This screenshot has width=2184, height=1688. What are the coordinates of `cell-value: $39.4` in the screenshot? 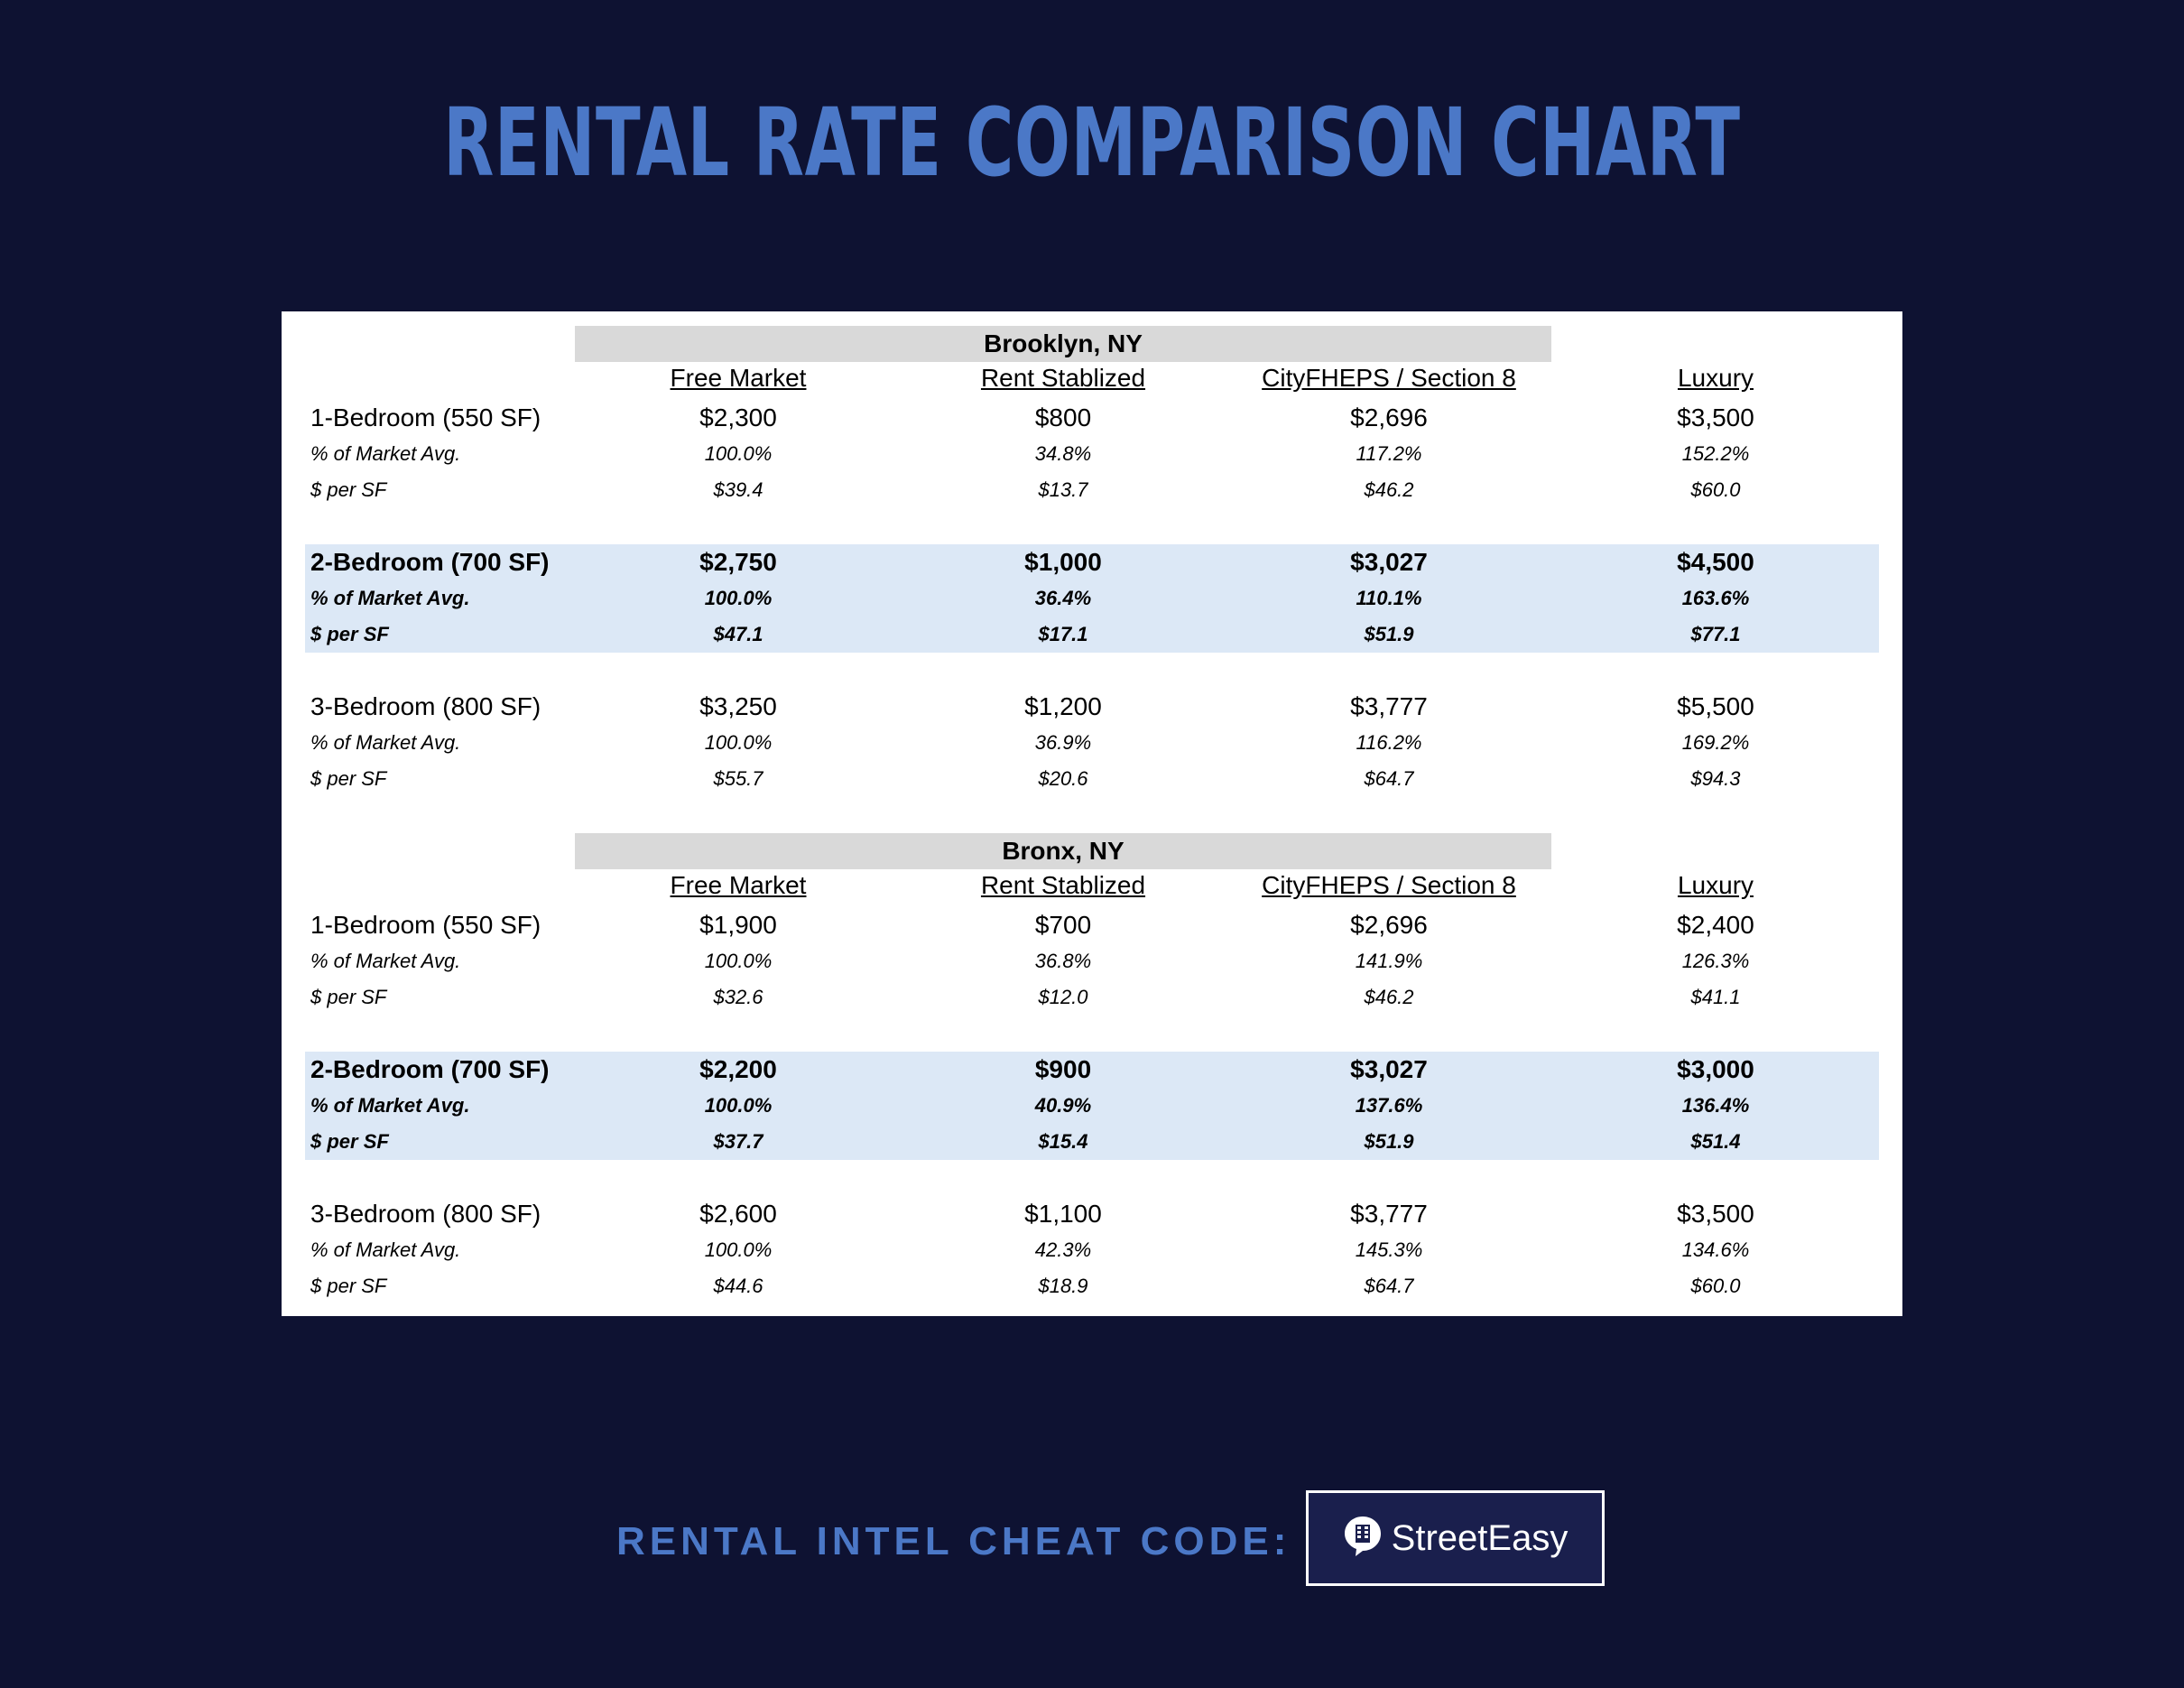 It's located at (738, 490).